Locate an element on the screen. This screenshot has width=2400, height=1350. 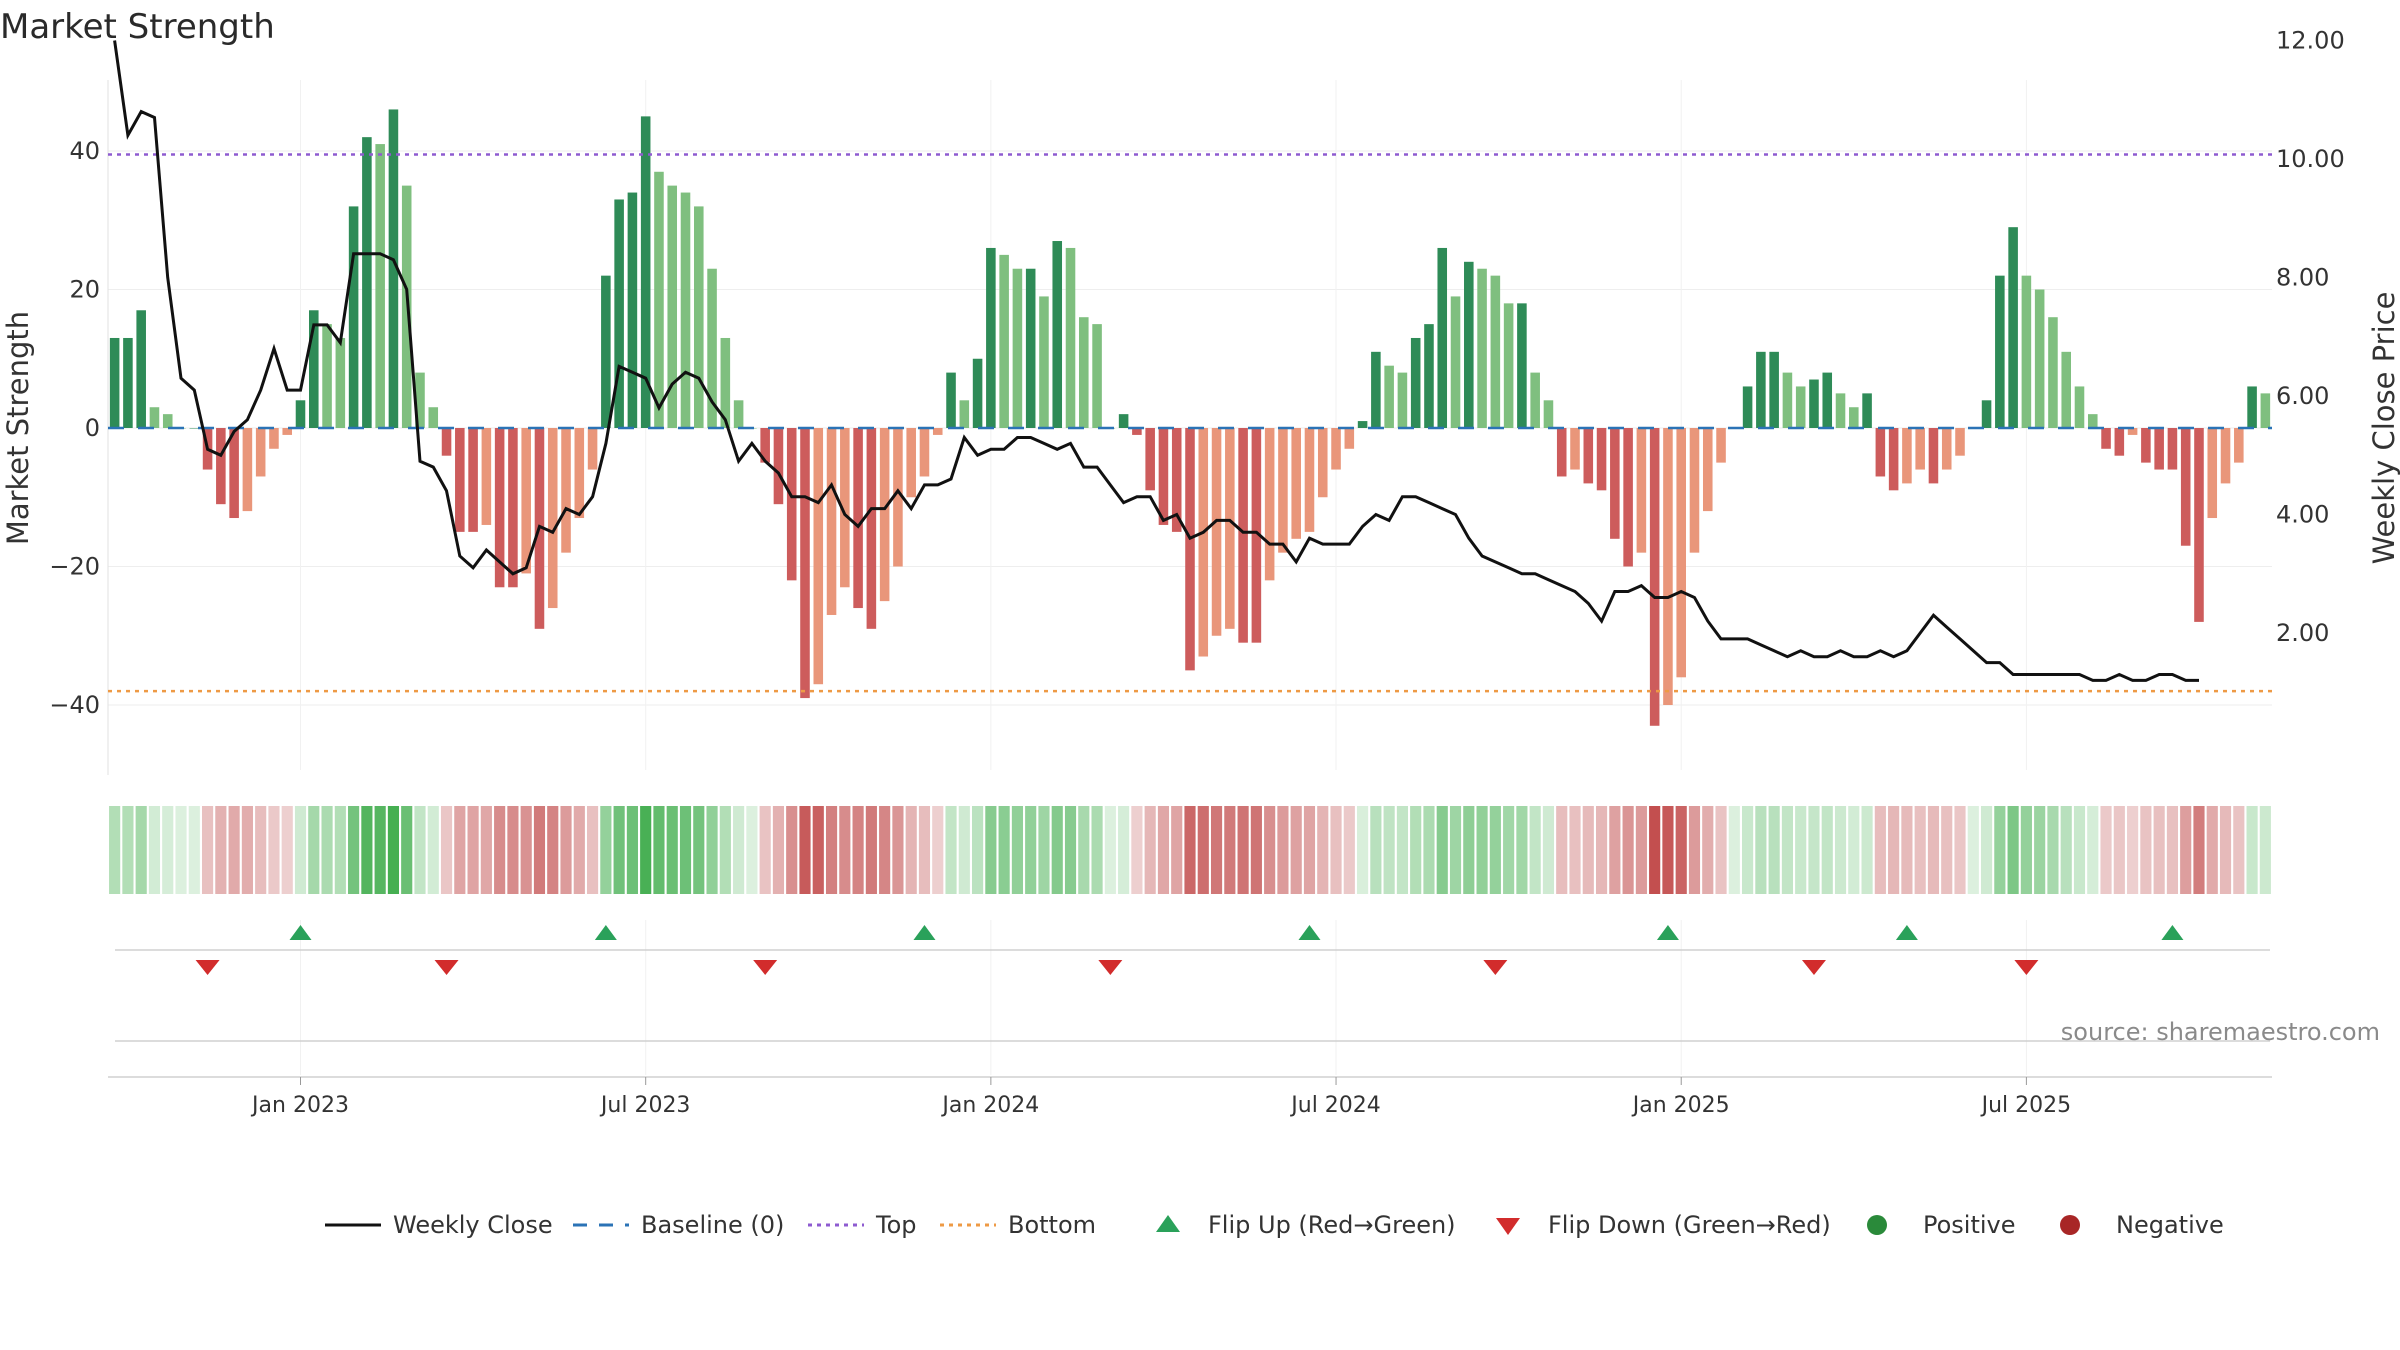
right-axis-label: Weekly Close Price is located at coordinates (2383, 428).